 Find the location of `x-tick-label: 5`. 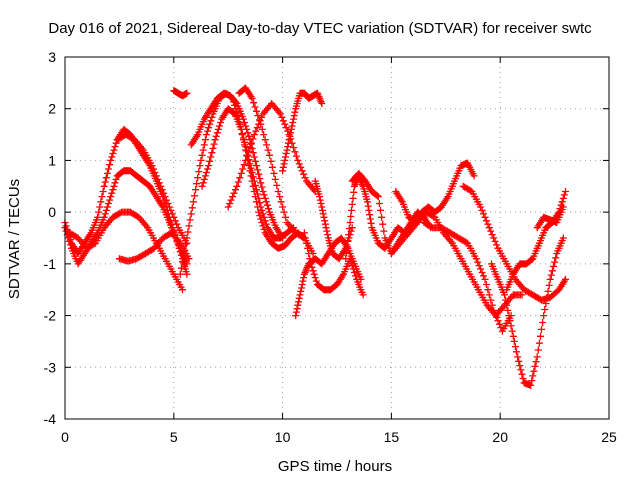

x-tick-label: 5 is located at coordinates (174, 437).